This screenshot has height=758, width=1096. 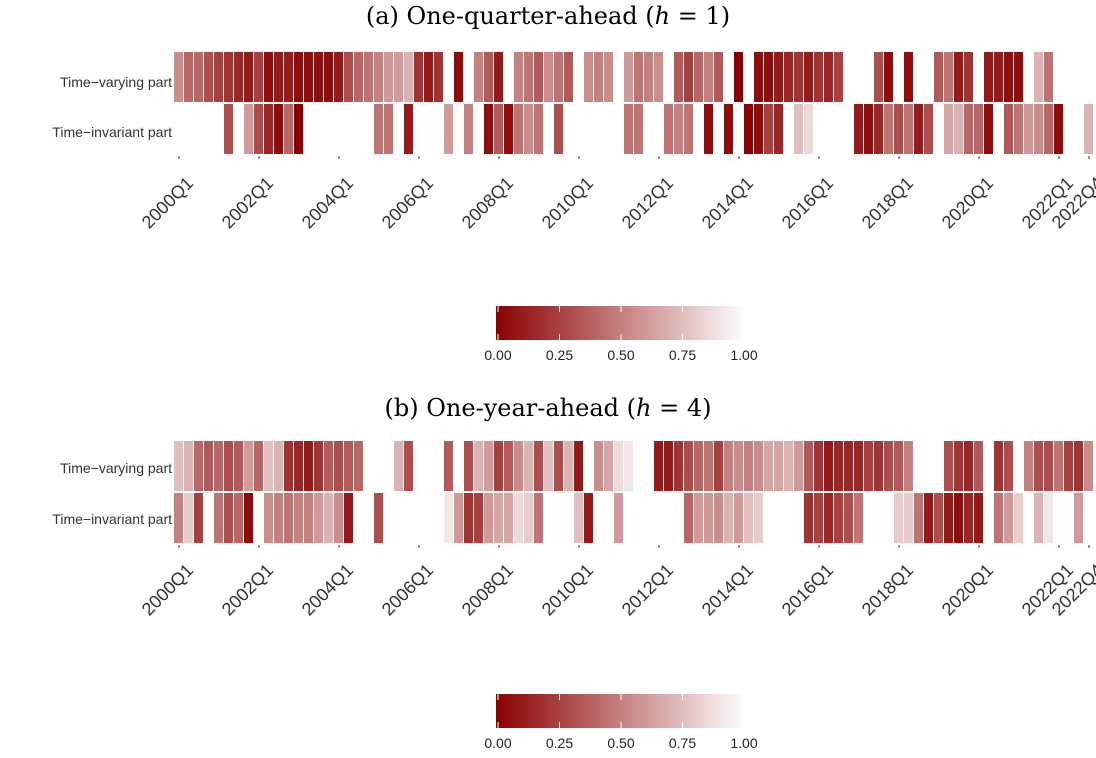 What do you see at coordinates (567, 590) in the screenshot?
I see `x-tick-label: 2010Q1` at bounding box center [567, 590].